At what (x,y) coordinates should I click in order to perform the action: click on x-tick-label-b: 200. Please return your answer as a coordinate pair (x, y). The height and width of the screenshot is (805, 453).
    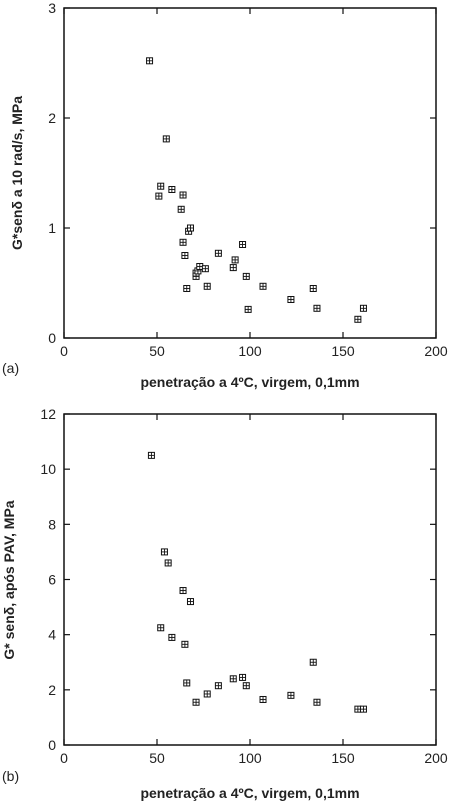
    Looking at the image, I should click on (436, 758).